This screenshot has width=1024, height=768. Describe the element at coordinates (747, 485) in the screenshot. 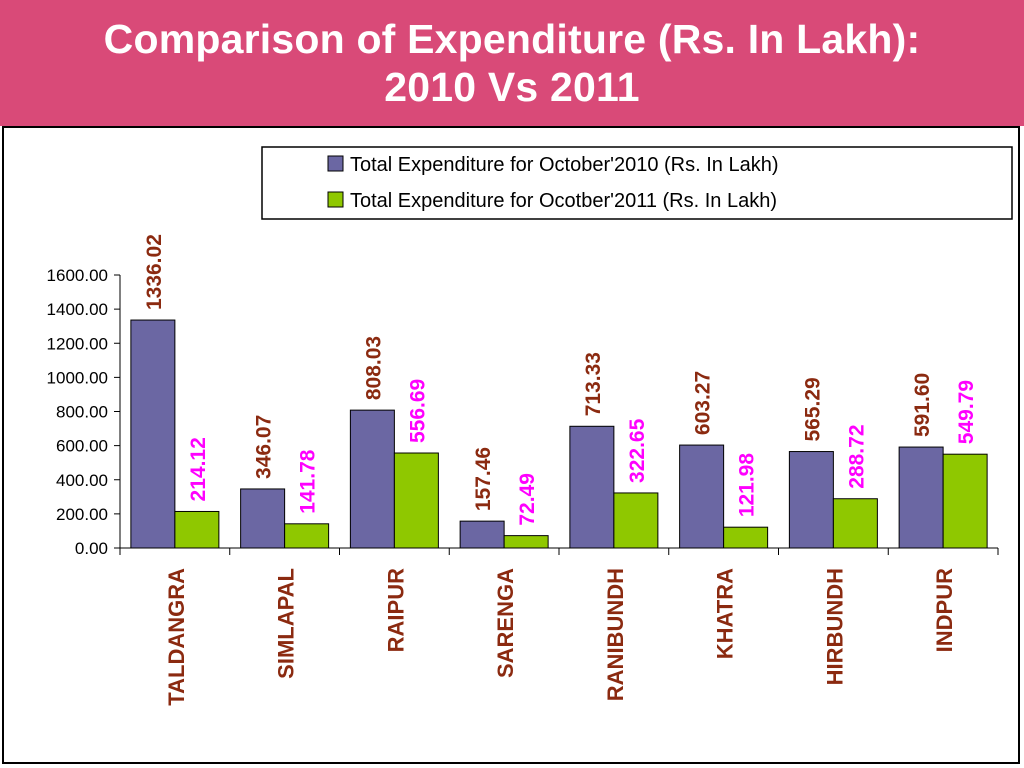

I see `data-label-2011: 121.98` at that location.